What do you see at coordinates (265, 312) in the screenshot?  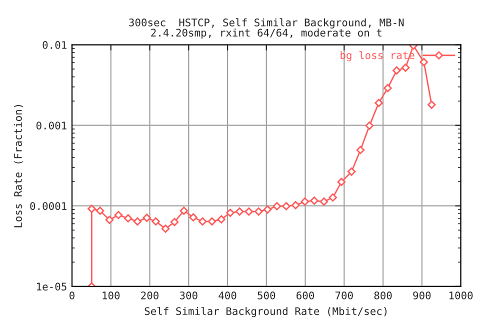 I see `x-axis-title: Self Similar Background Rate (Mbit/sec)` at bounding box center [265, 312].